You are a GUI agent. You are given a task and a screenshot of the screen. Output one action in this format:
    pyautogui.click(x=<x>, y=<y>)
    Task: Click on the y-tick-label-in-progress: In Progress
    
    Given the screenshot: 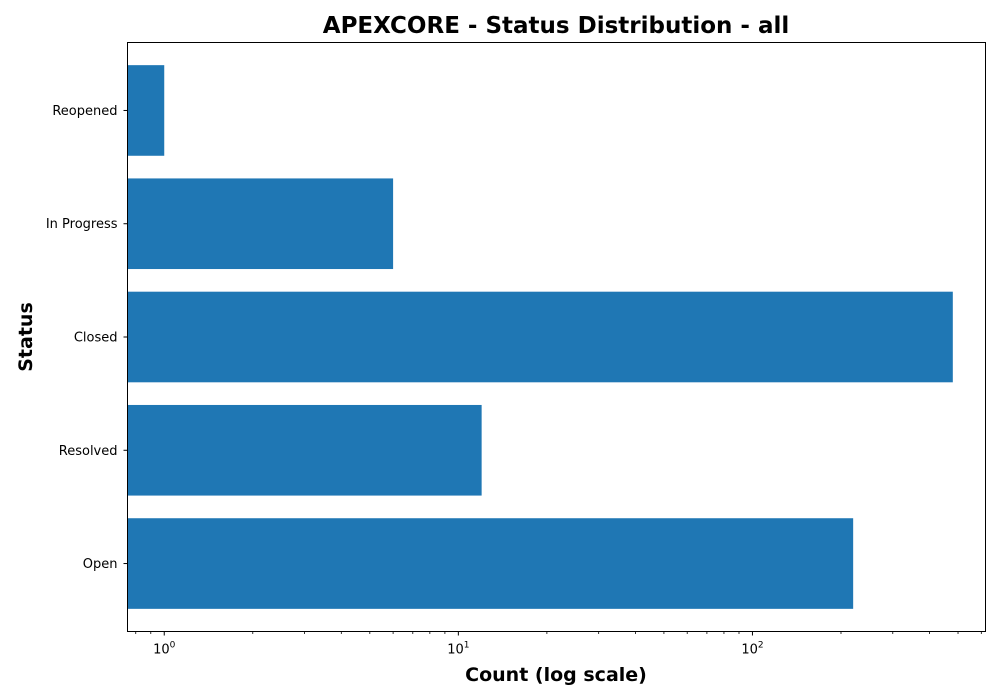 What is the action you would take?
    pyautogui.click(x=82, y=224)
    